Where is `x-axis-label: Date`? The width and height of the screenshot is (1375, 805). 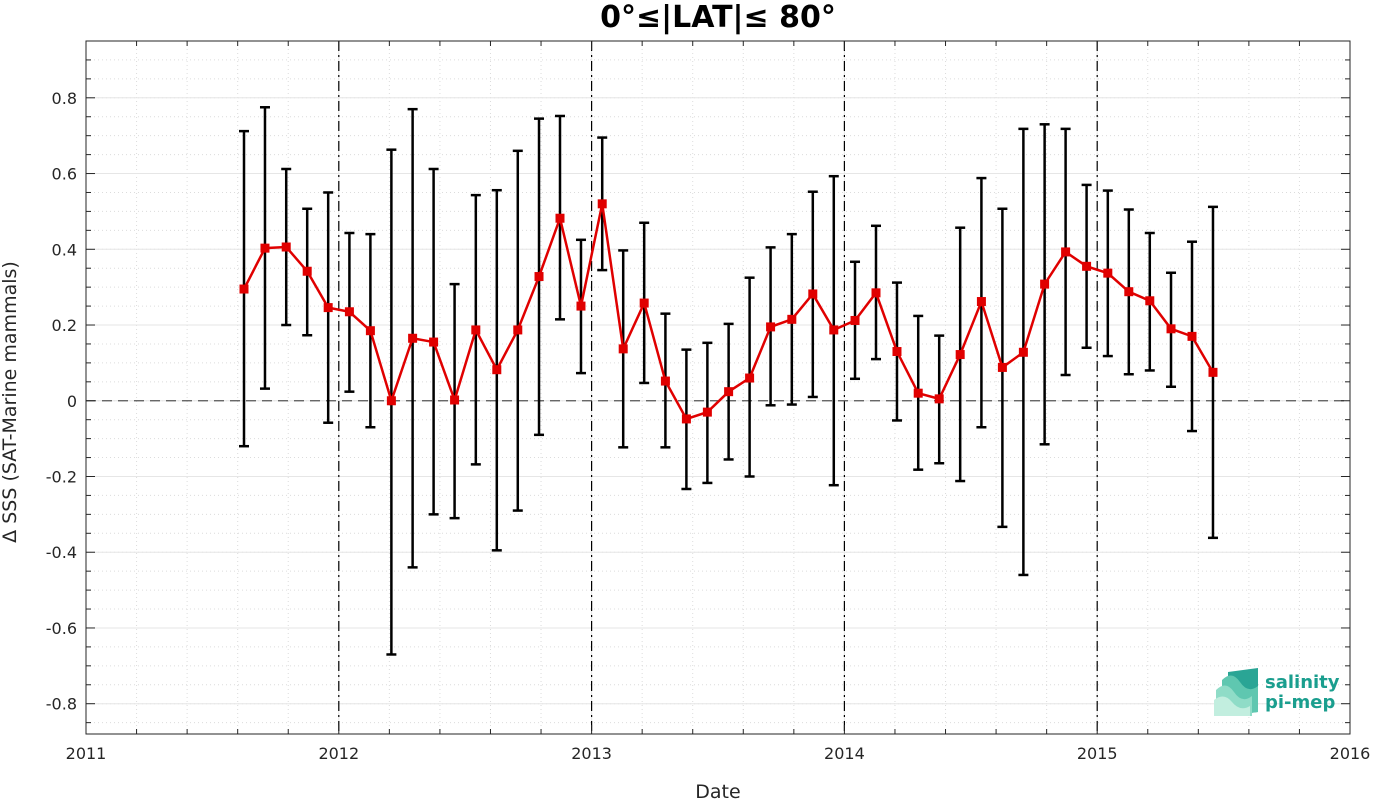 x-axis-label: Date is located at coordinates (717, 791).